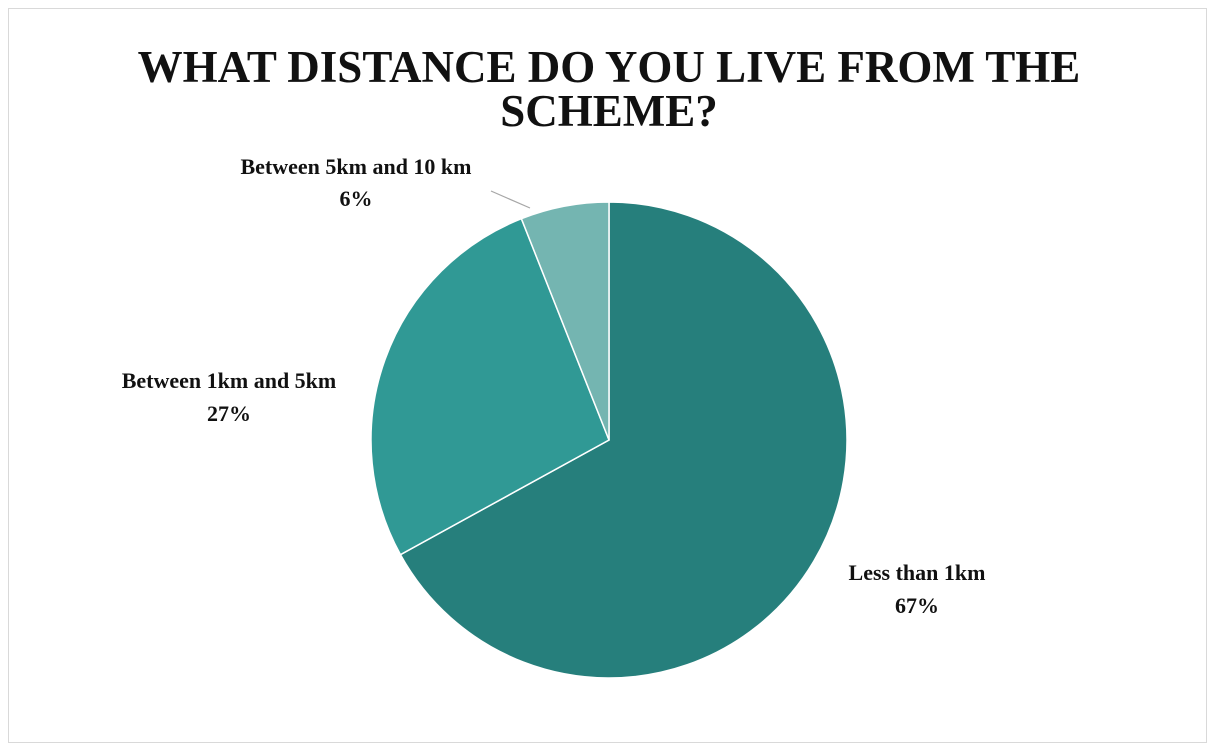 This screenshot has width=1209, height=743. What do you see at coordinates (917, 605) in the screenshot?
I see `slice-label-value-less-than-1km: 67%` at bounding box center [917, 605].